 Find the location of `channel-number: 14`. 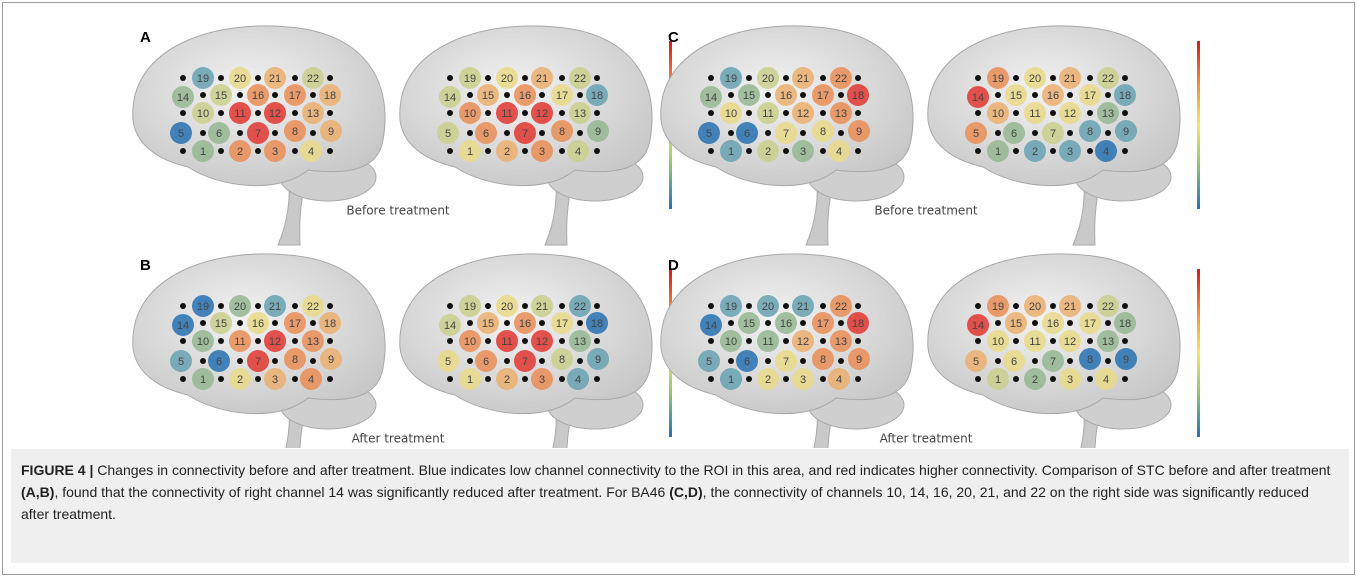

channel-number: 14 is located at coordinates (711, 326).